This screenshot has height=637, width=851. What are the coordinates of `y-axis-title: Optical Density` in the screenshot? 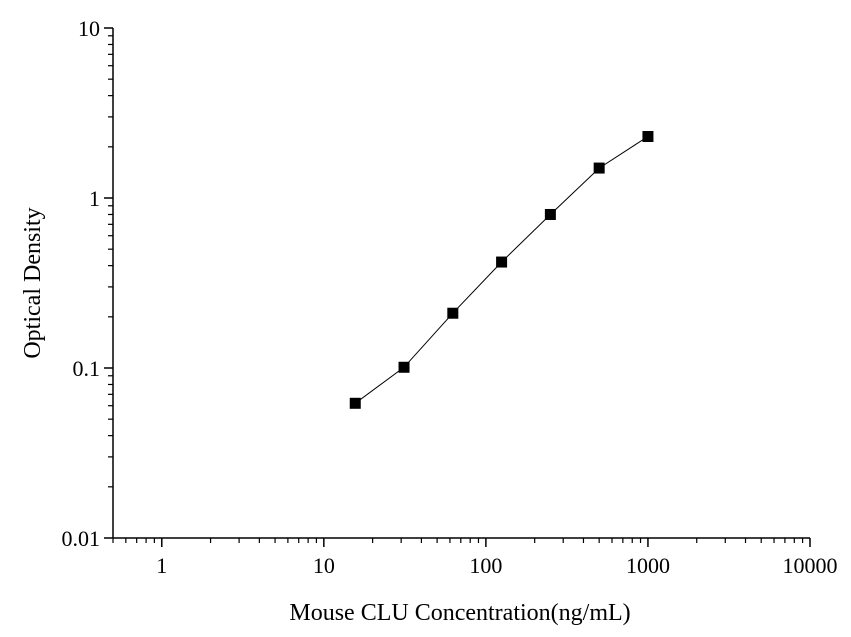 It's located at (33, 282).